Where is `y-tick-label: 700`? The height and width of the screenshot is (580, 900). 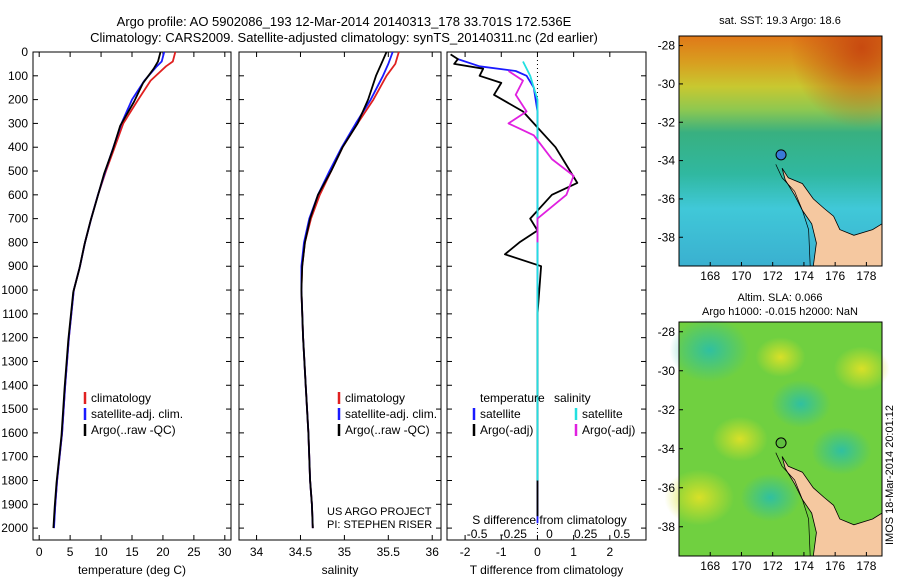
y-tick-label: 700 is located at coordinates (18, 219).